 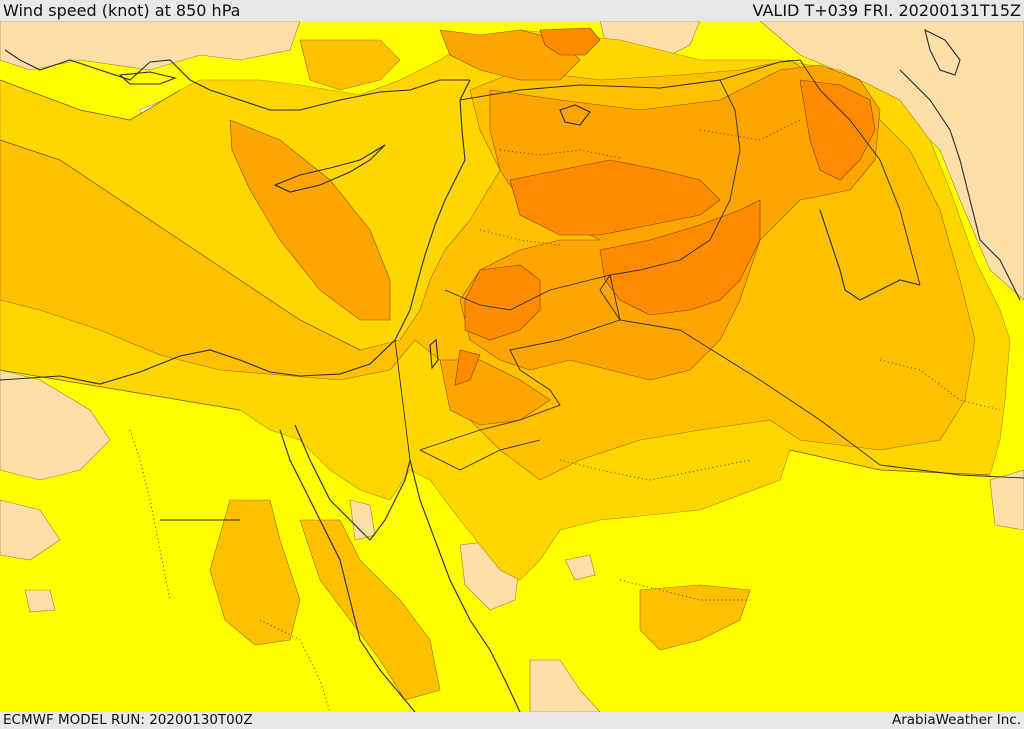 I want to click on border-iraq-saudi, so click(x=811, y=376).